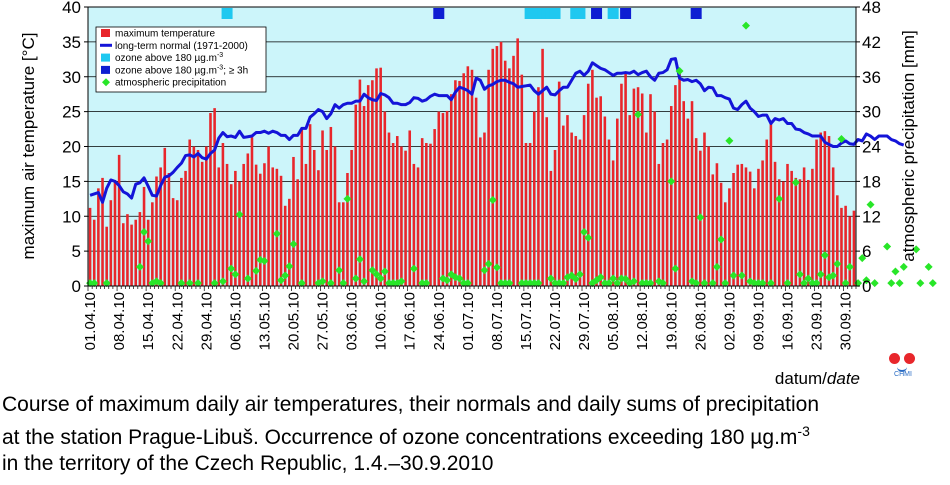 The height and width of the screenshot is (485, 950). What do you see at coordinates (902, 368) in the screenshot?
I see `logo-wave-icon` at bounding box center [902, 368].